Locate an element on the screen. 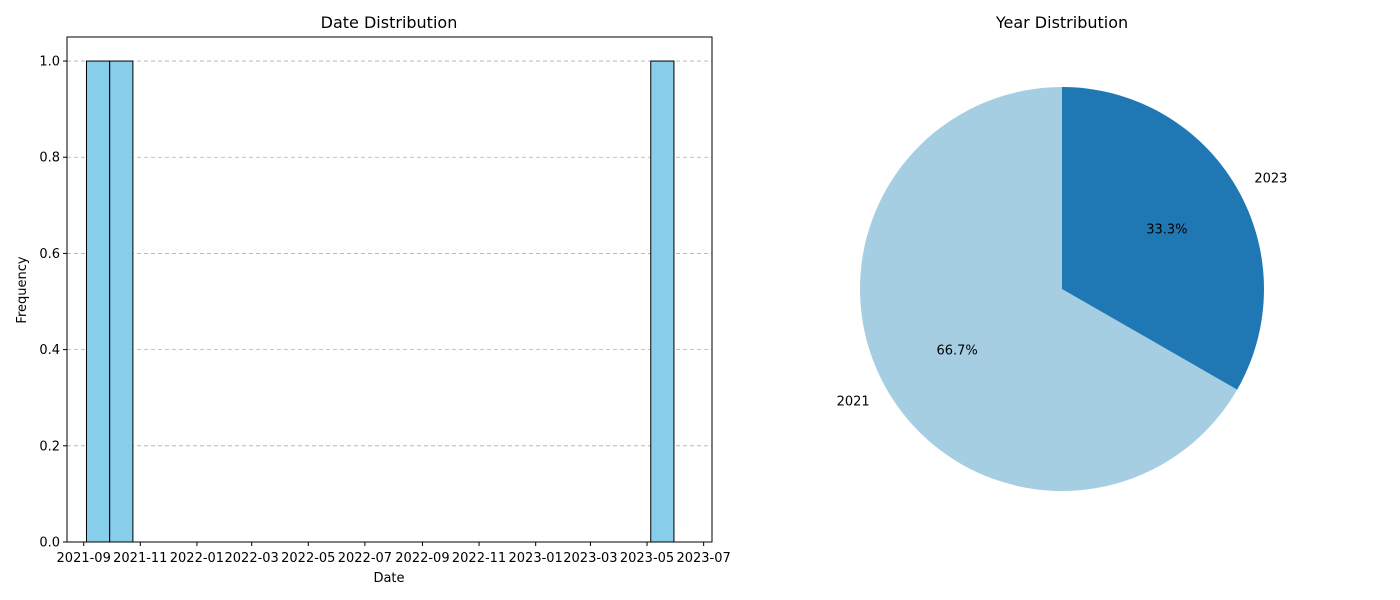 This screenshot has width=1400, height=600. hist-xtick-label: 2022-11 is located at coordinates (479, 558).